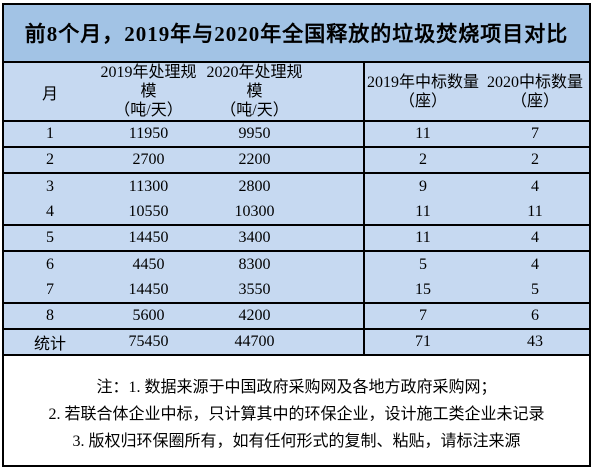 The height and width of the screenshot is (475, 600). I want to click on cell-total-scale-2019: 75450, so click(148, 342).